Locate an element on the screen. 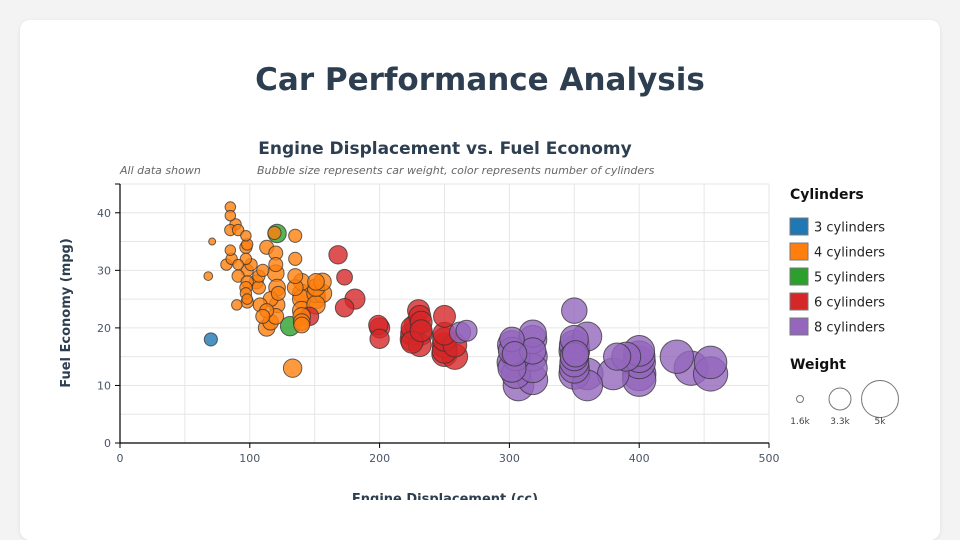 This screenshot has width=960, height=540. legend-swatch-5-cyl is located at coordinates (799, 276).